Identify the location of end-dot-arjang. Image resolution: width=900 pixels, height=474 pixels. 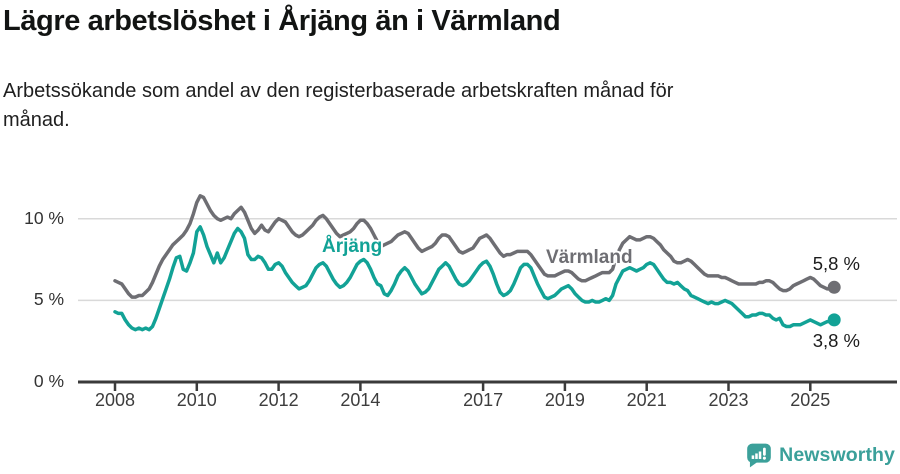
(834, 320).